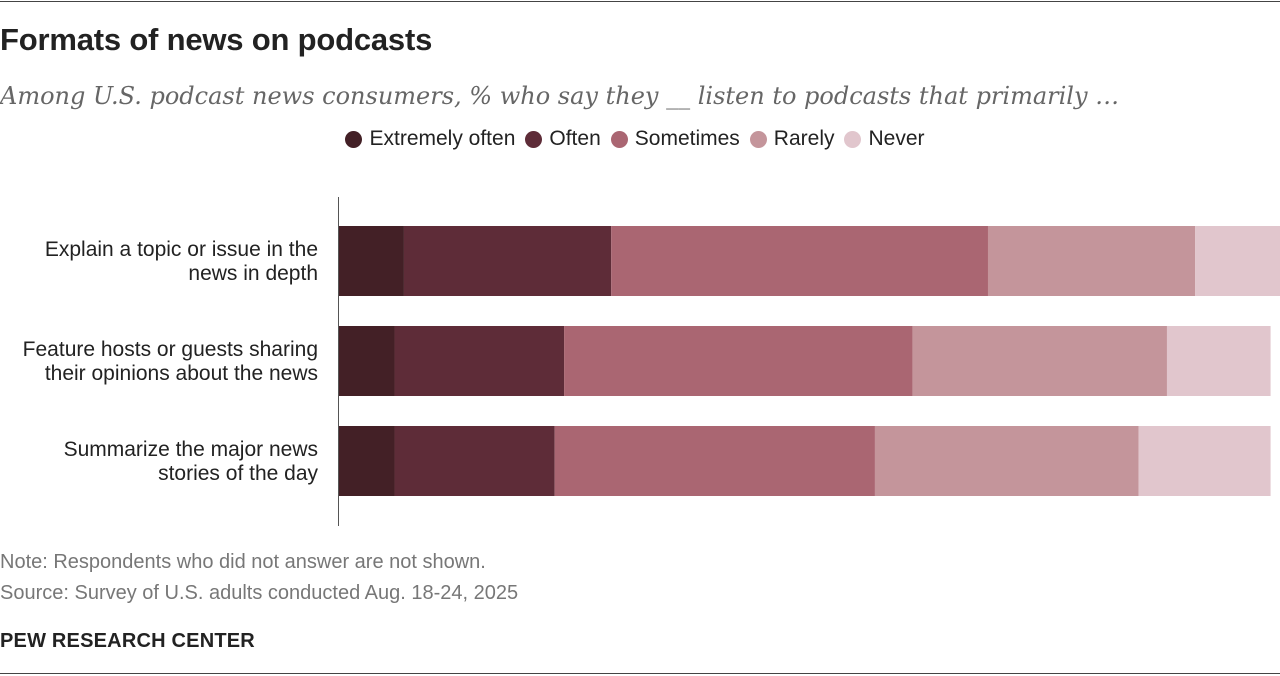 Image resolution: width=1280 pixels, height=676 pixels. Describe the element at coordinates (442, 138) in the screenshot. I see `legend-label-extremely-often: Extremely often` at that location.